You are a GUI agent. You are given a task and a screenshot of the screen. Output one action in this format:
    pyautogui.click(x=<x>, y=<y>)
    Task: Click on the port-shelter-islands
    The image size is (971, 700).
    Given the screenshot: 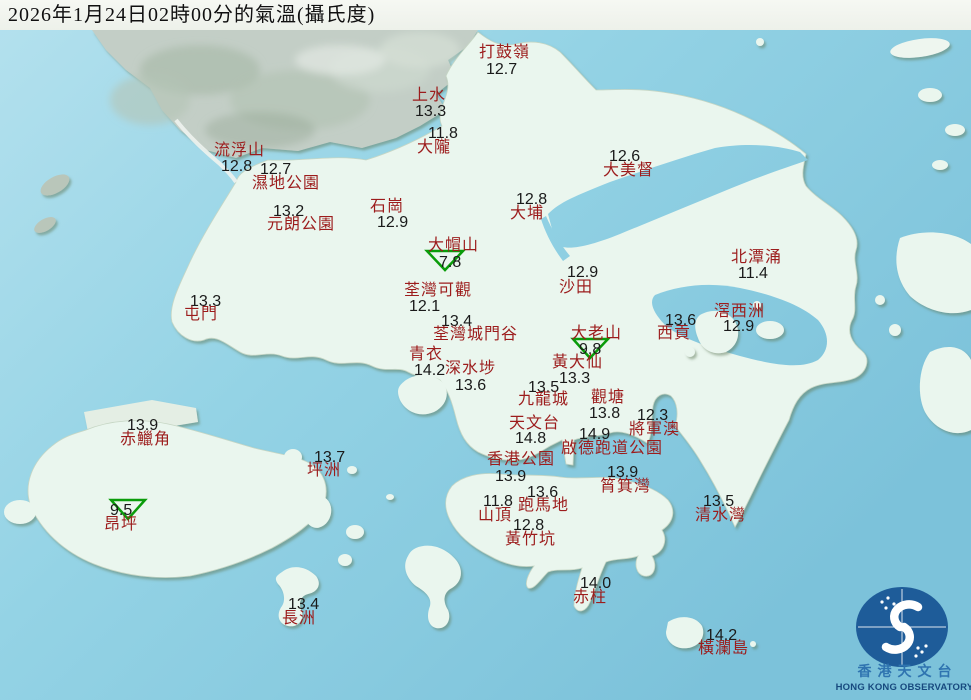 What is the action you would take?
    pyautogui.click(x=734, y=329)
    